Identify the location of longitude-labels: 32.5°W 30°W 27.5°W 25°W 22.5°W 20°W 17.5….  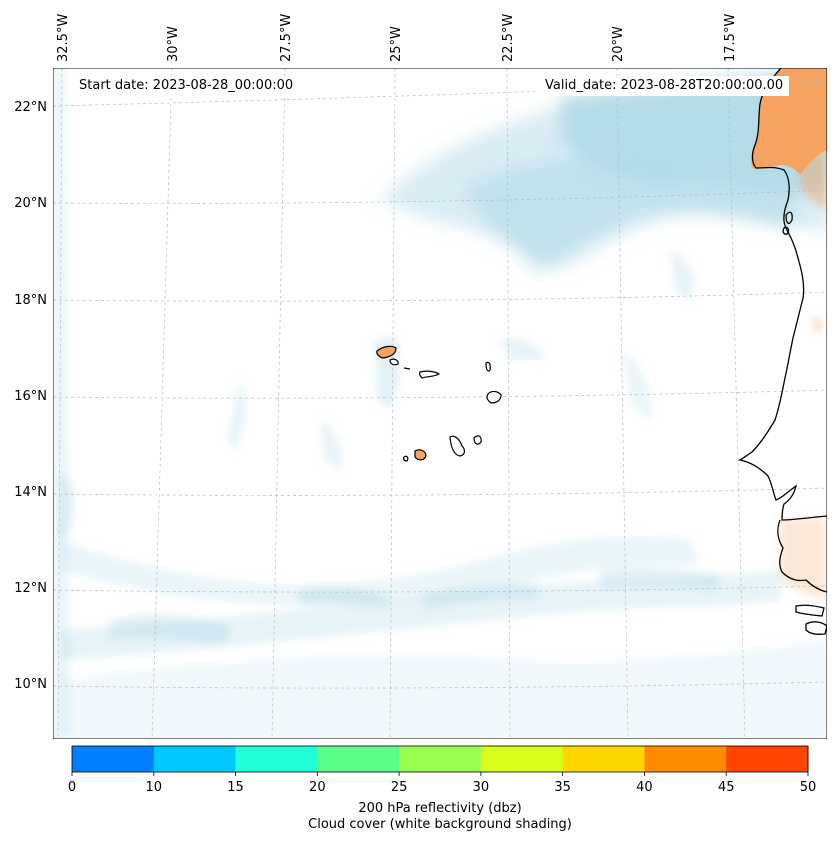
(397, 38).